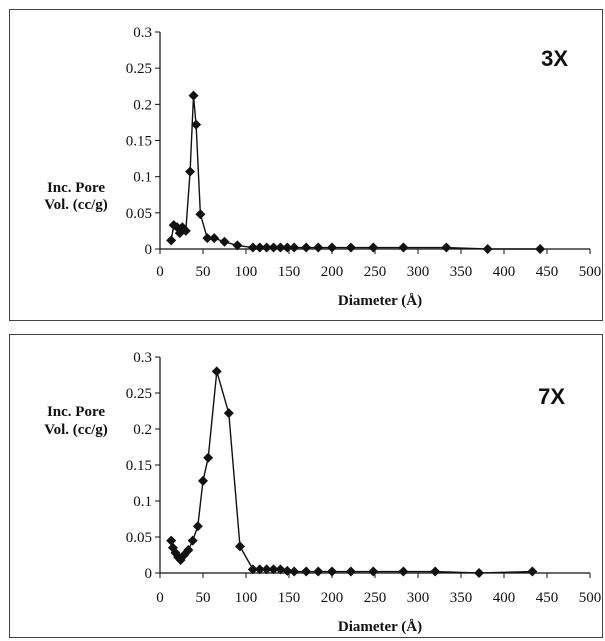 The image size is (605, 641). Describe the element at coordinates (355, 172) in the screenshot. I see `series-line` at that location.